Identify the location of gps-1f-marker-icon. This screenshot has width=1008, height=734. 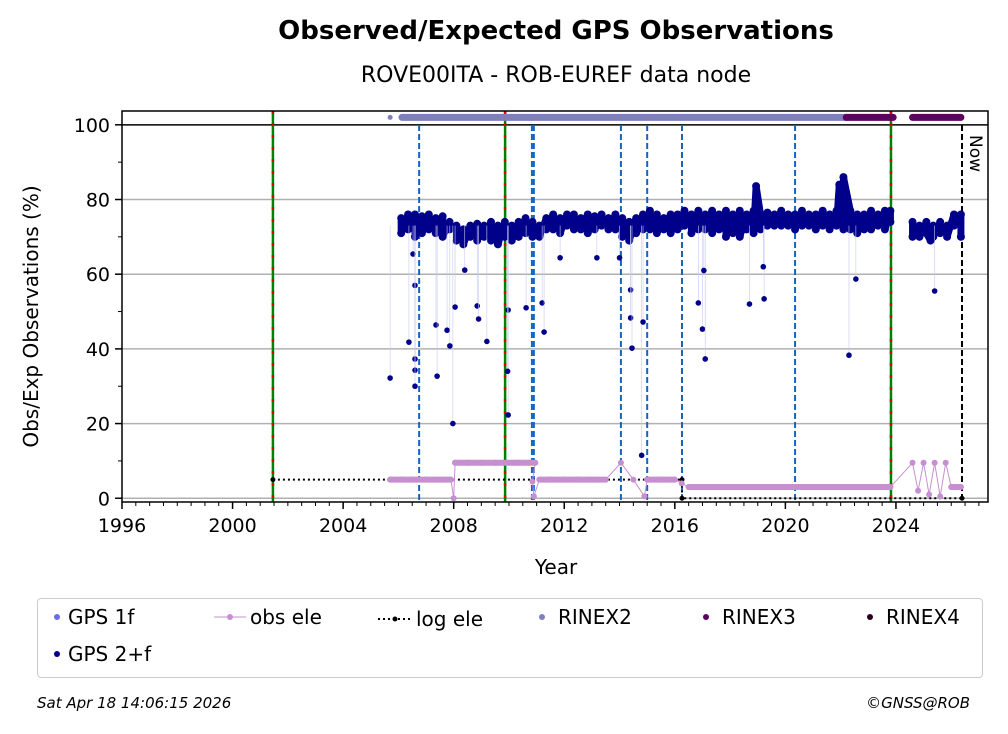
(57, 617).